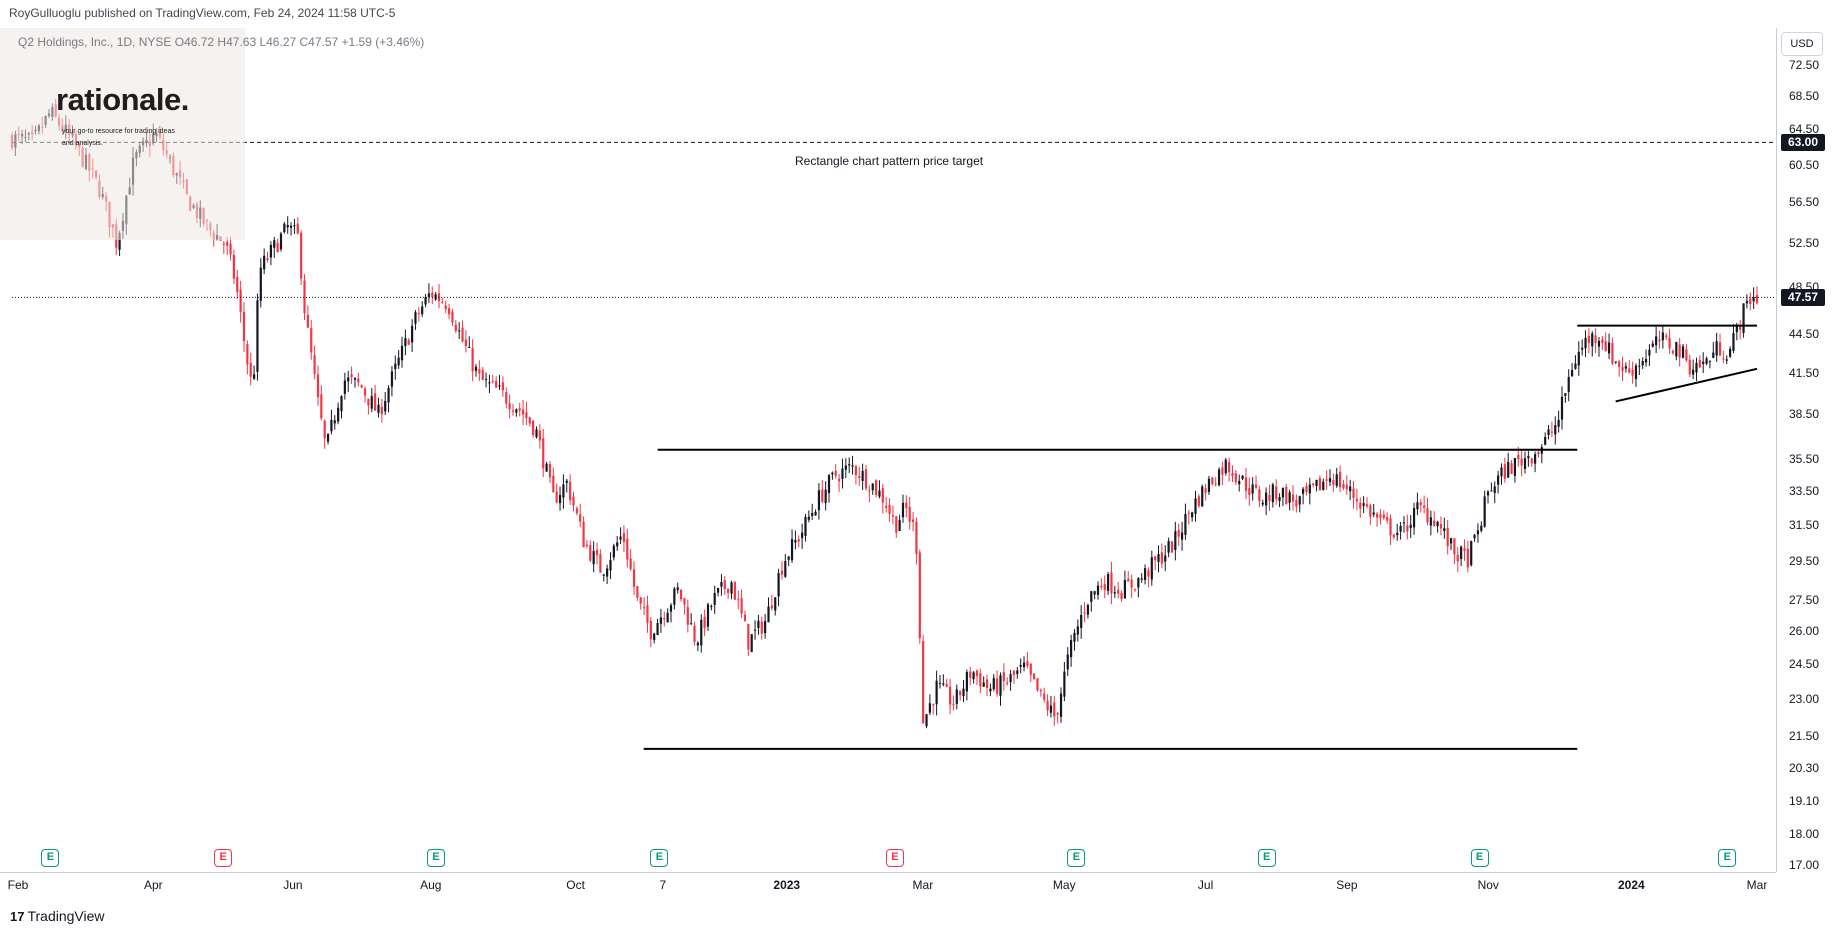 The height and width of the screenshot is (931, 1835). I want to click on price-tick-label: 17.00, so click(1804, 865).